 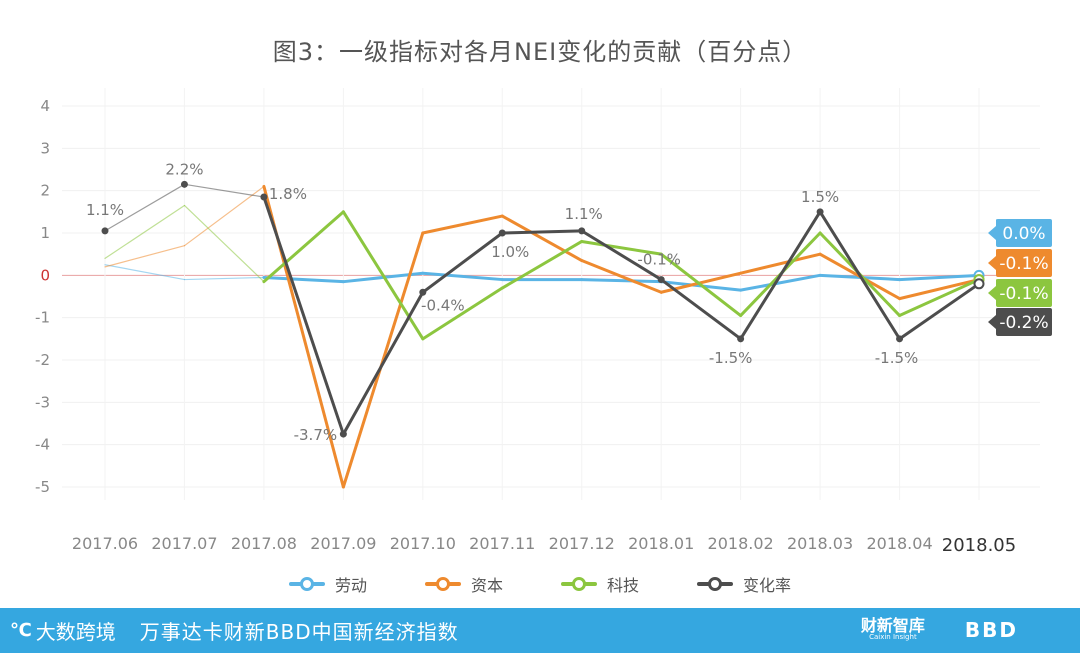 What do you see at coordinates (75, 632) in the screenshot?
I see `footer-logo-text: 大数跨境` at bounding box center [75, 632].